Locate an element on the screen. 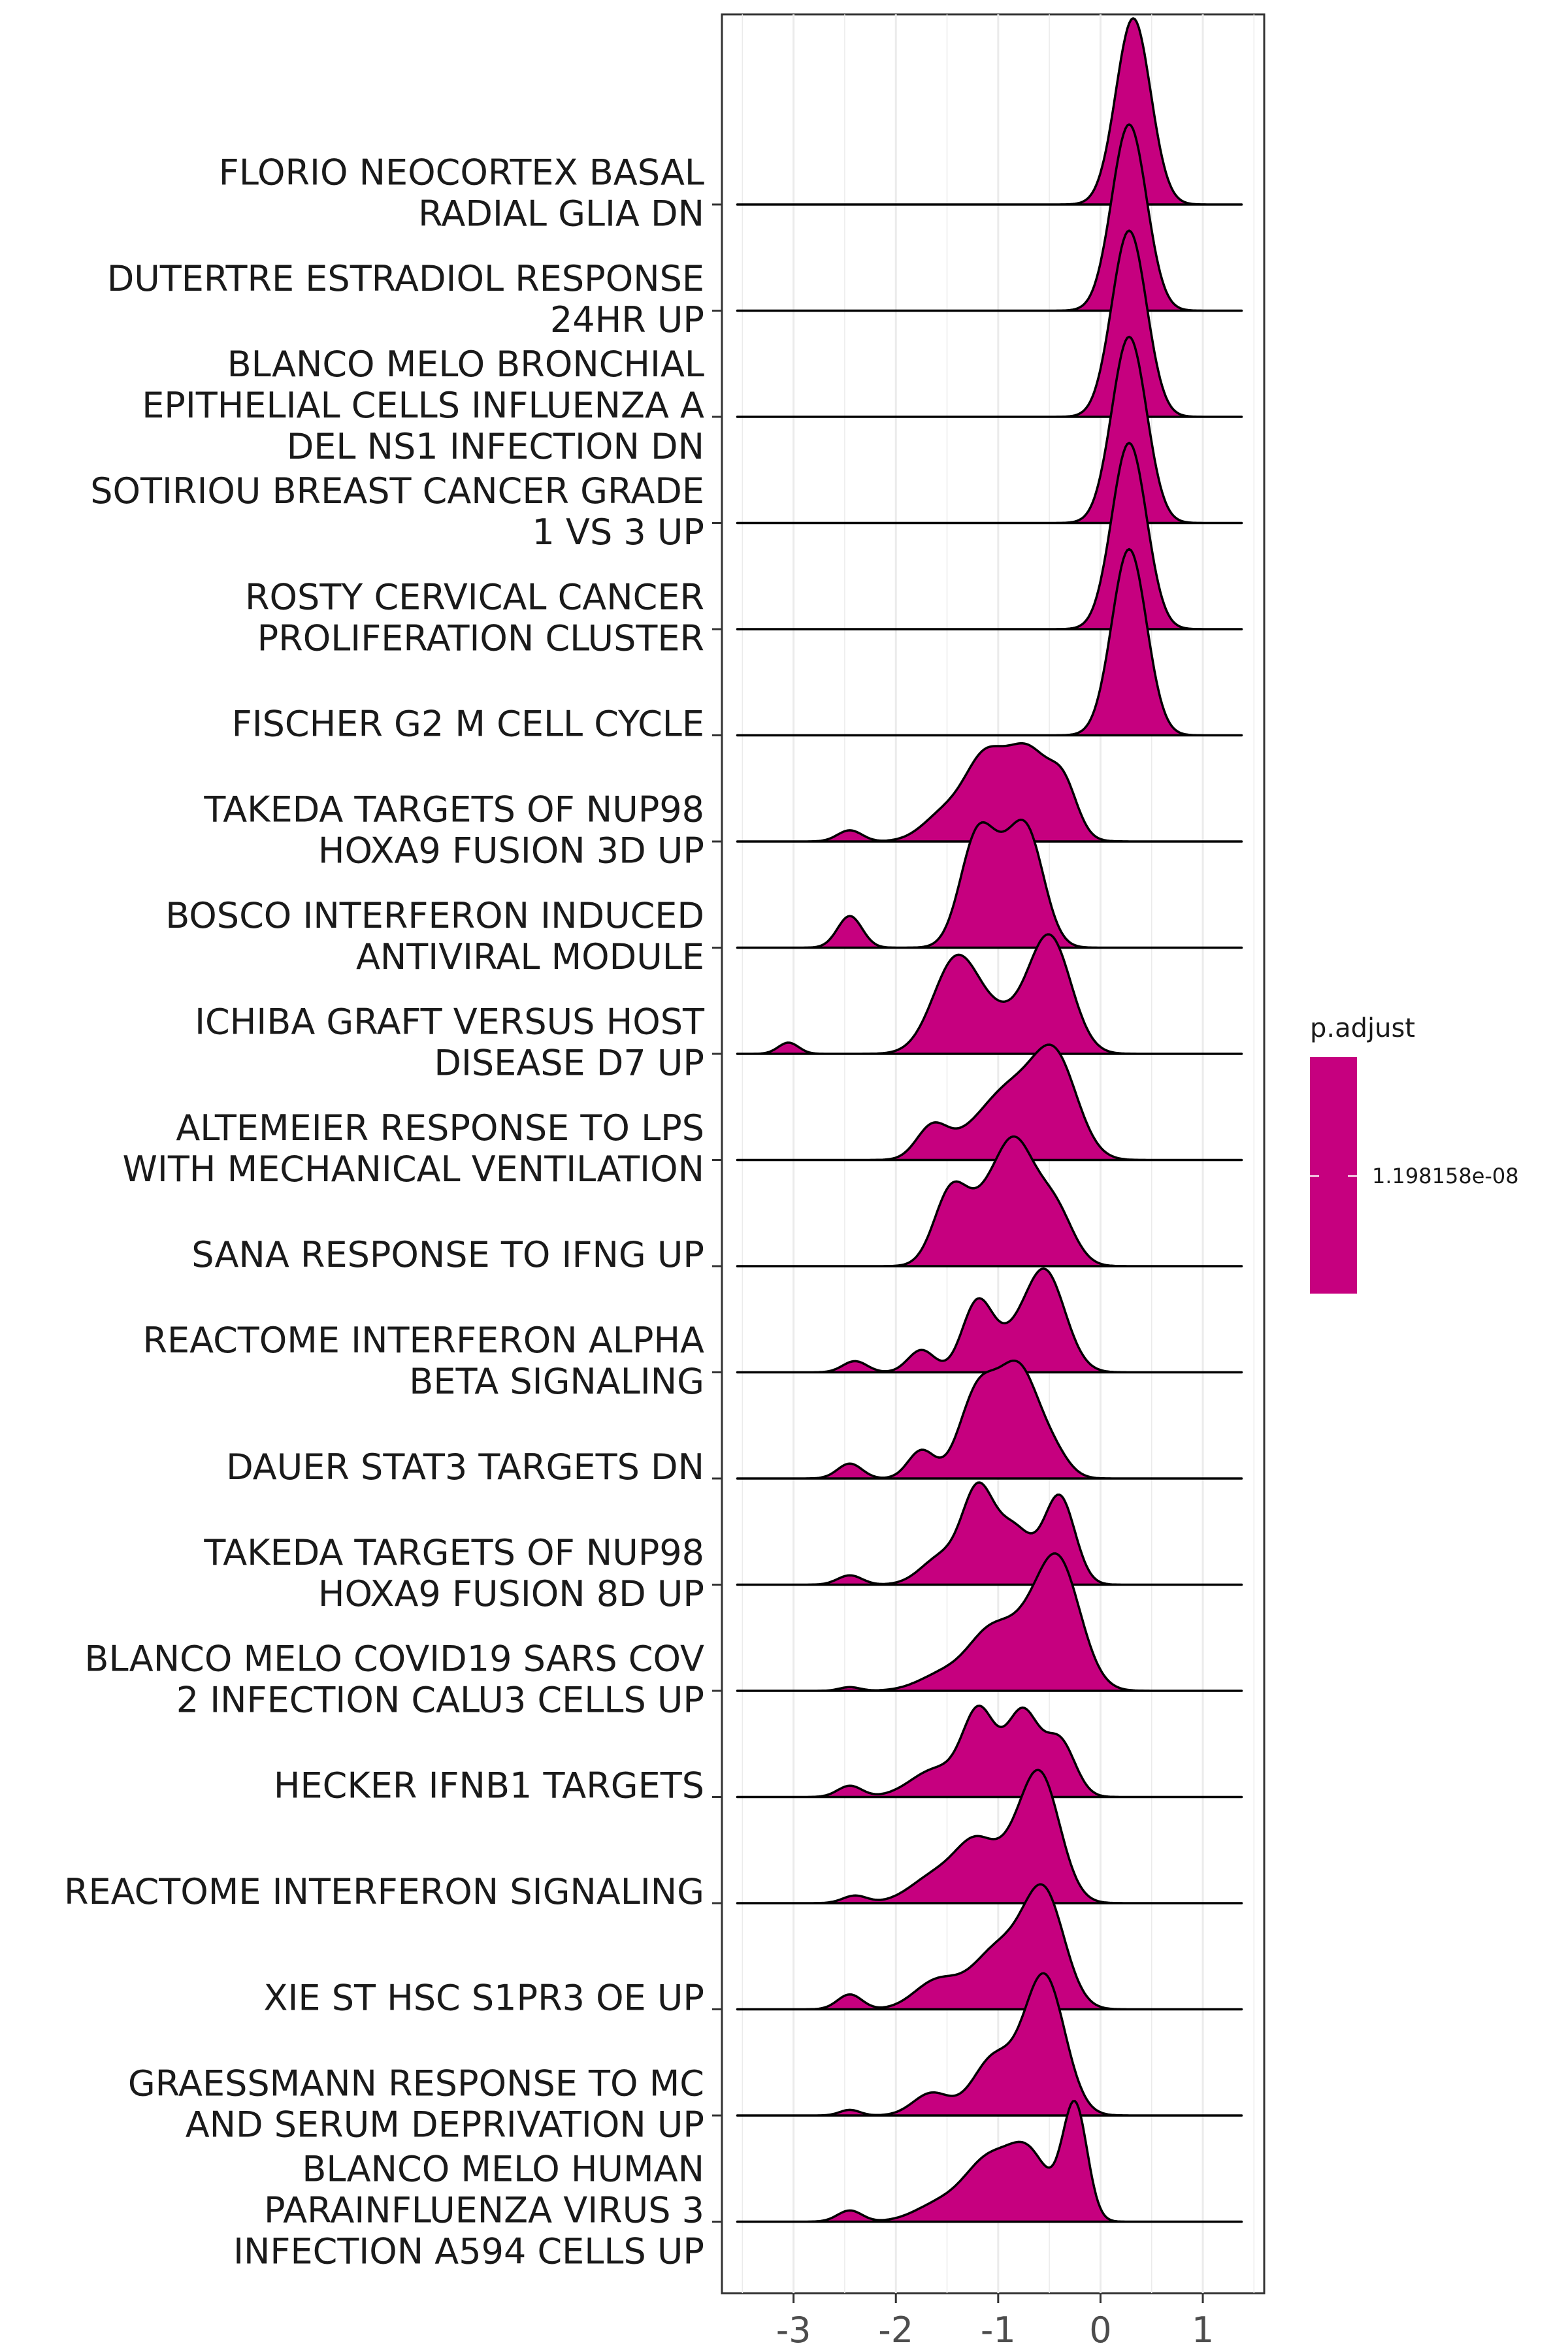 The width and height of the screenshot is (1568, 2352). y-label-1: DUTERTRE ESTRADIOL RESPONSE 24HR UP is located at coordinates (405, 299).